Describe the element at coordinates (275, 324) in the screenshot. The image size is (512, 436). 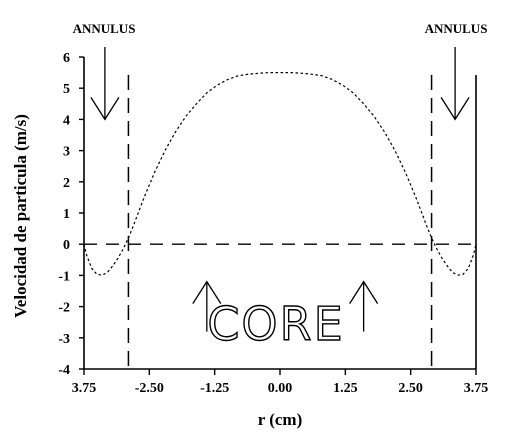
I see `core-label: CORE` at that location.